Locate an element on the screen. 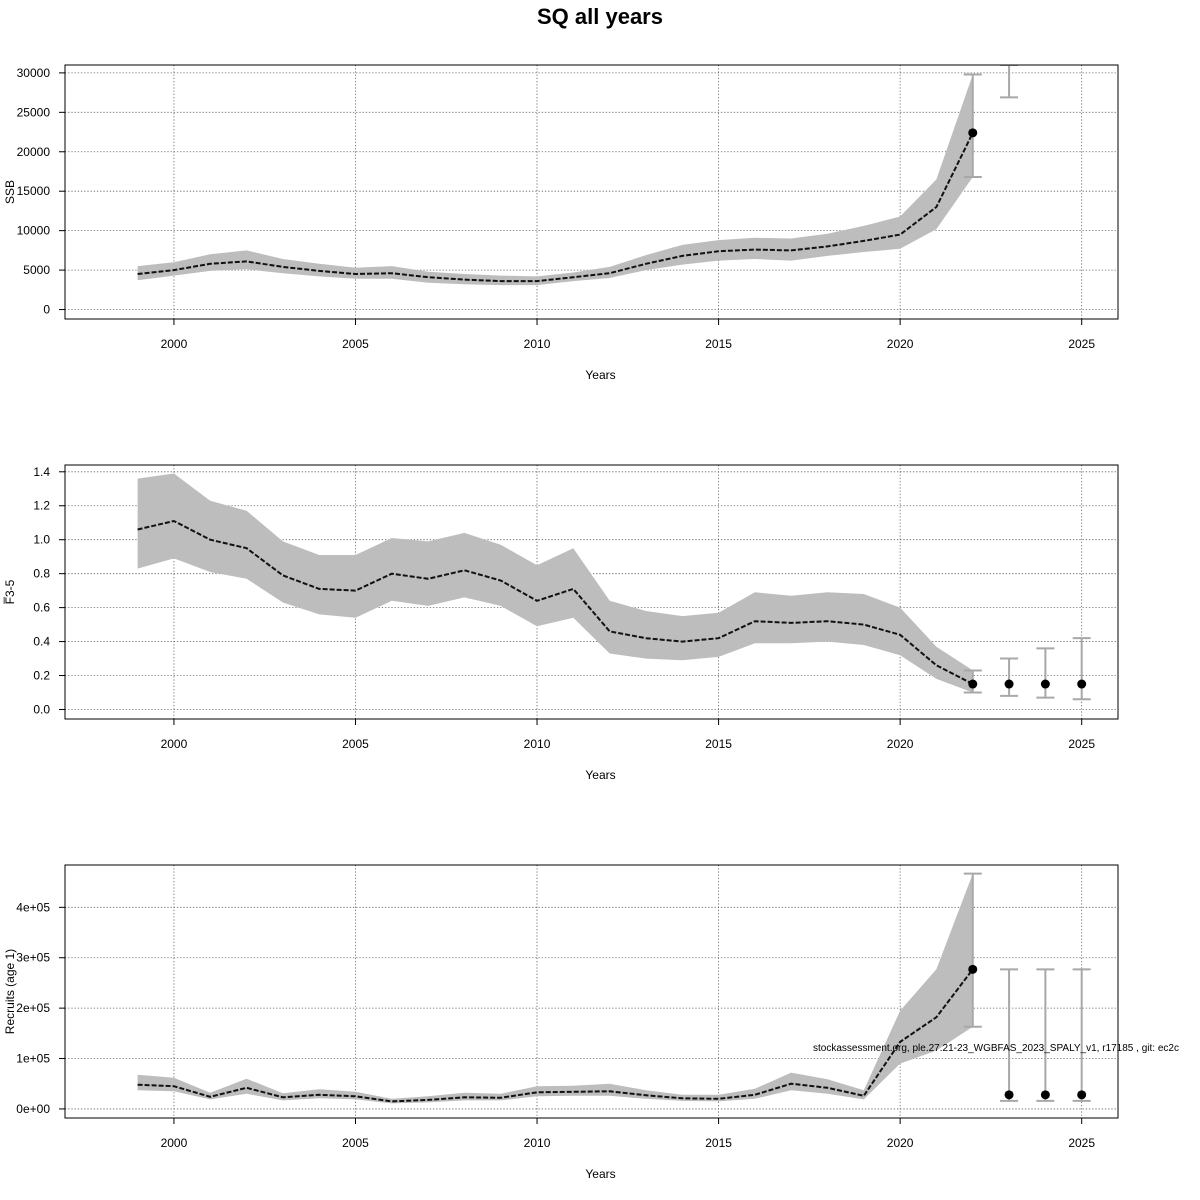 The height and width of the screenshot is (1200, 1200). fbar-x-tick-label: 2025 is located at coordinates (1081, 744).